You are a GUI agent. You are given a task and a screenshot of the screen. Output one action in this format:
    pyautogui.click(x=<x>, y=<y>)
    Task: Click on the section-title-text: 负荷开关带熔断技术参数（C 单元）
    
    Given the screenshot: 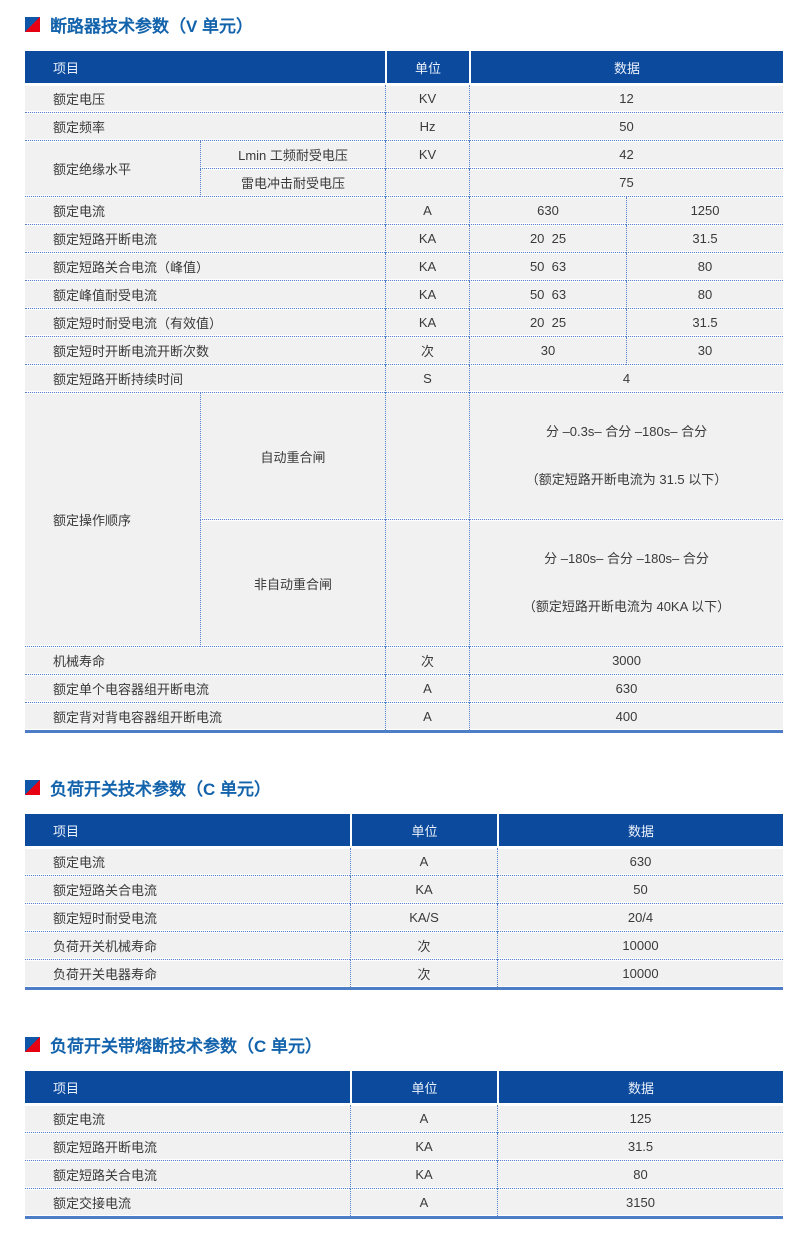 What is the action you would take?
    pyautogui.click(x=186, y=1046)
    